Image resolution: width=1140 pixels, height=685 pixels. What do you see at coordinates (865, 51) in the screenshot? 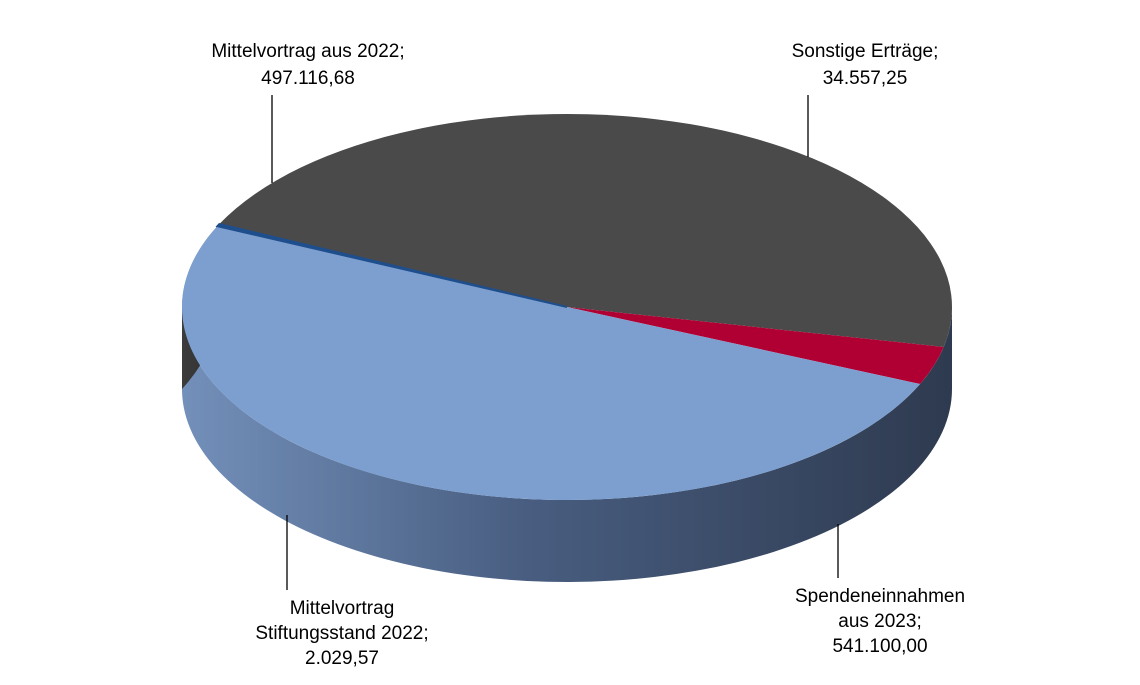
I see `data-label: Sonstige Erträge;` at bounding box center [865, 51].